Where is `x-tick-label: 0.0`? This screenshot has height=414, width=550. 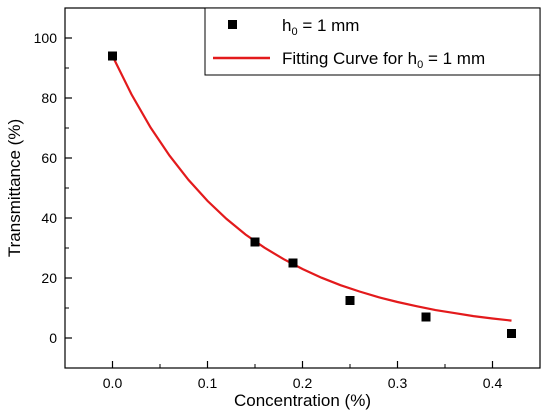 x-tick-label: 0.0 is located at coordinates (113, 383).